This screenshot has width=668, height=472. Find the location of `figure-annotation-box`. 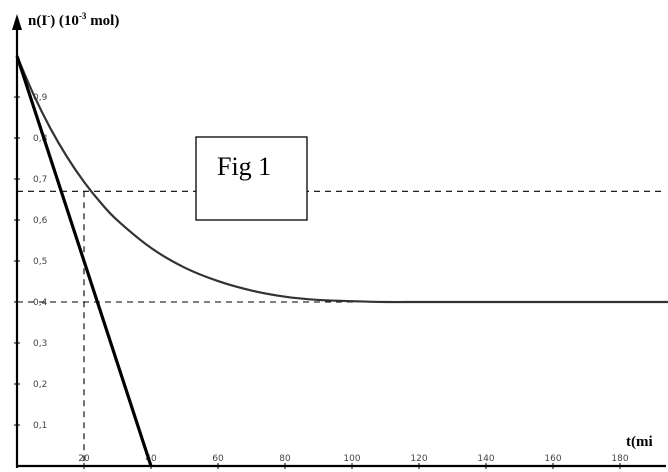

figure-annotation-box is located at coordinates (251, 178).